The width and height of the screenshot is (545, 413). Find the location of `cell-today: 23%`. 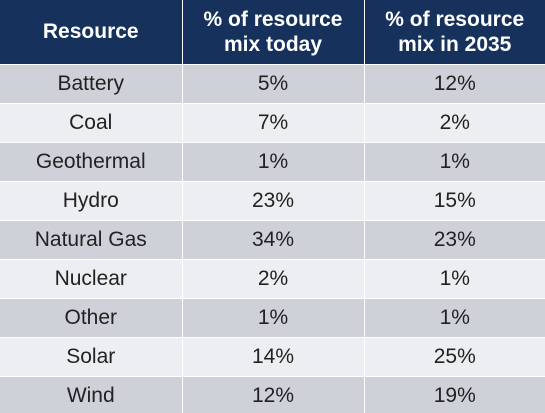

cell-today: 23% is located at coordinates (273, 200).